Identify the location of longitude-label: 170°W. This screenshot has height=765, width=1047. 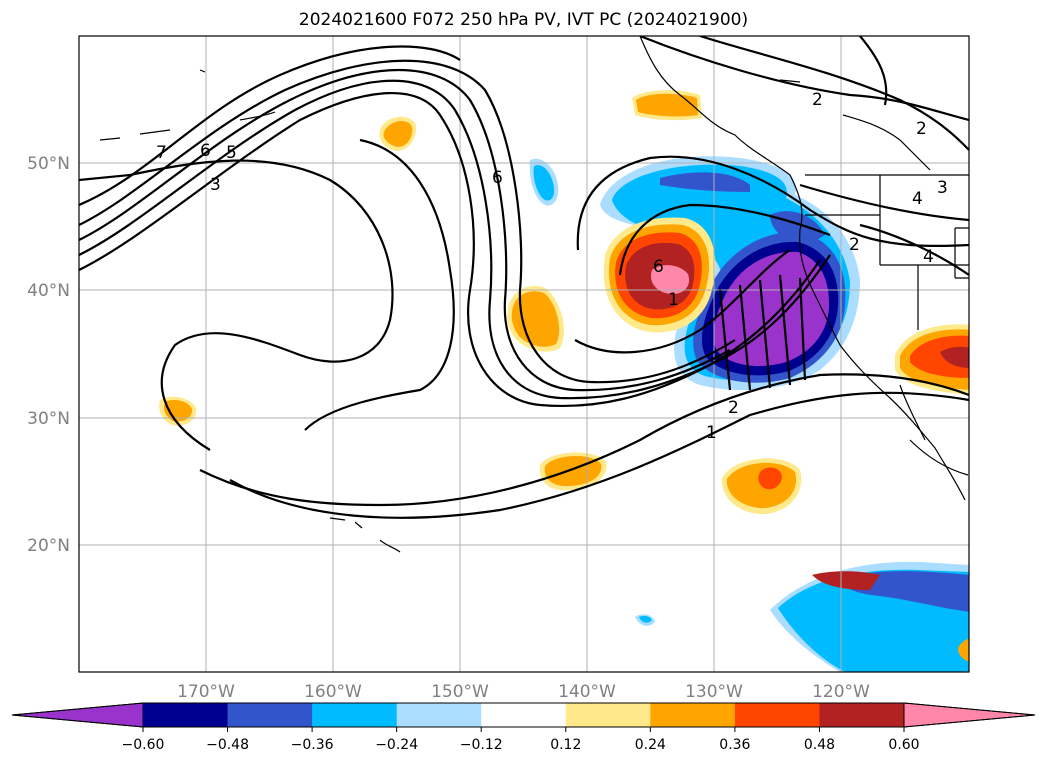
(206, 692).